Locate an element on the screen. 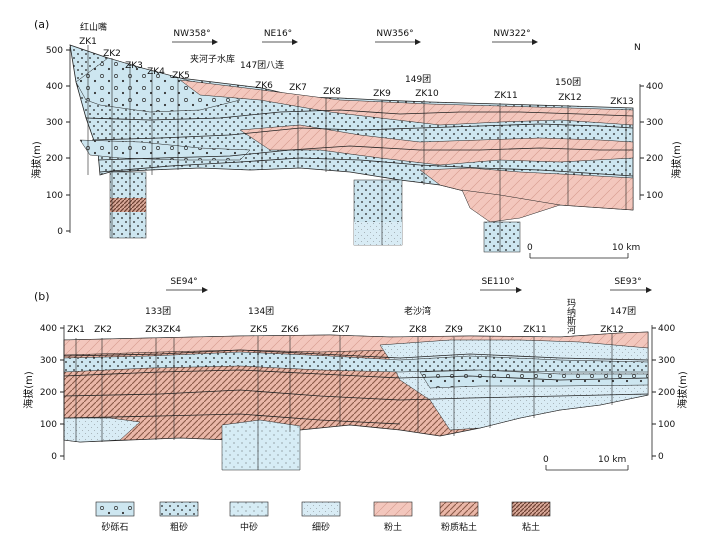 Image resolution: width=708 pixels, height=539 pixels. panel-b-y-tick-right: 300 is located at coordinates (666, 361).